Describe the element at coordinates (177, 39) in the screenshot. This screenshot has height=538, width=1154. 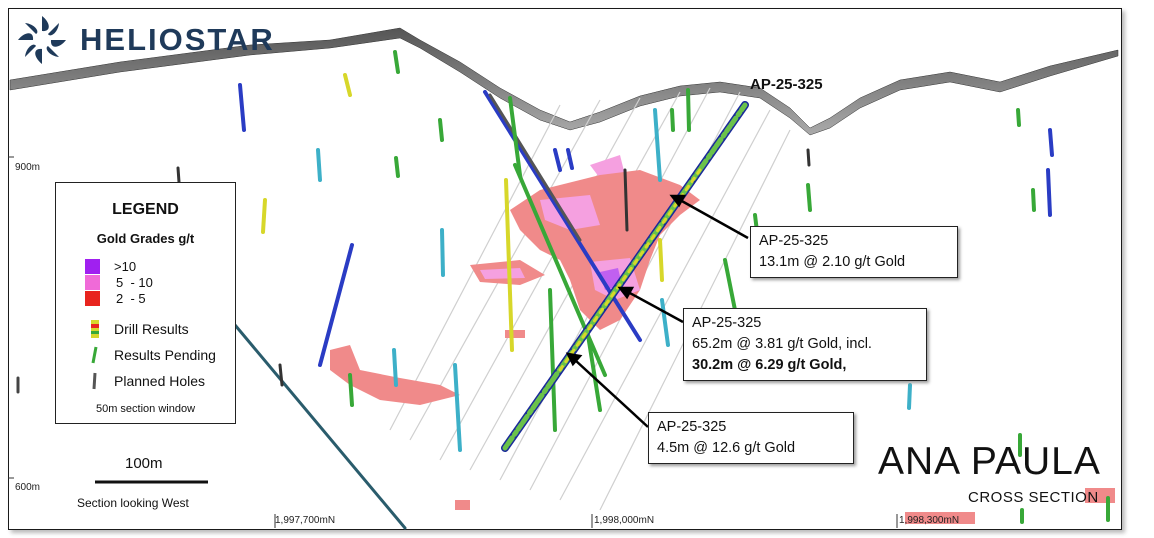
I see `brand-name: HELIOSTAR` at that location.